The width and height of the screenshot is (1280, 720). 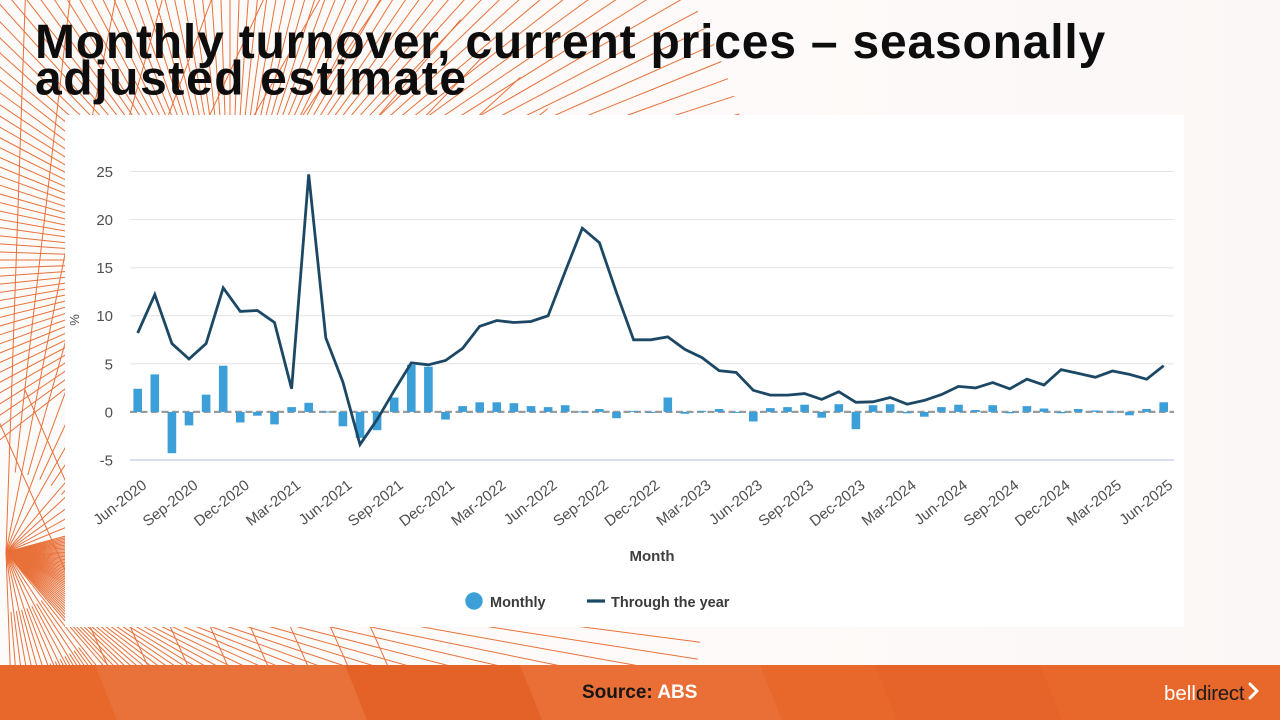 What do you see at coordinates (109, 364) in the screenshot?
I see `svg-text: 5` at bounding box center [109, 364].